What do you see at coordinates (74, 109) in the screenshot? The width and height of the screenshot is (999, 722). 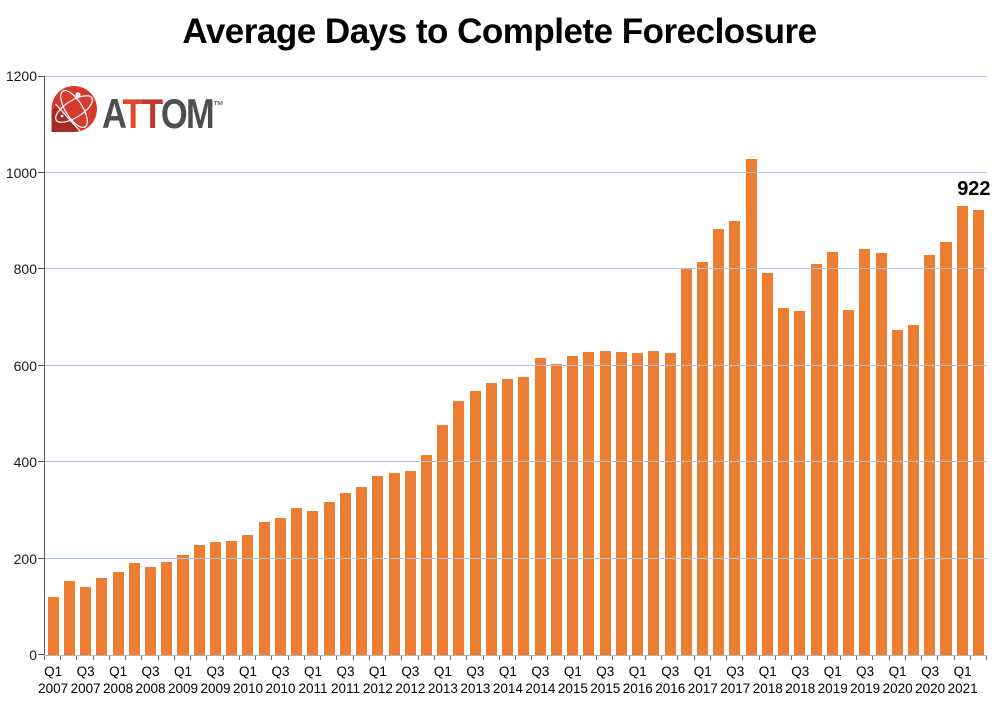 I see `attom-globe-icon` at bounding box center [74, 109].